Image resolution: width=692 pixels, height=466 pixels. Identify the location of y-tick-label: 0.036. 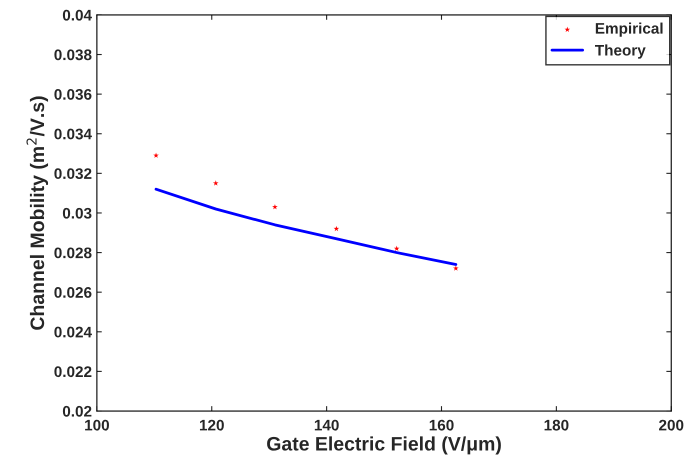
(73, 94).